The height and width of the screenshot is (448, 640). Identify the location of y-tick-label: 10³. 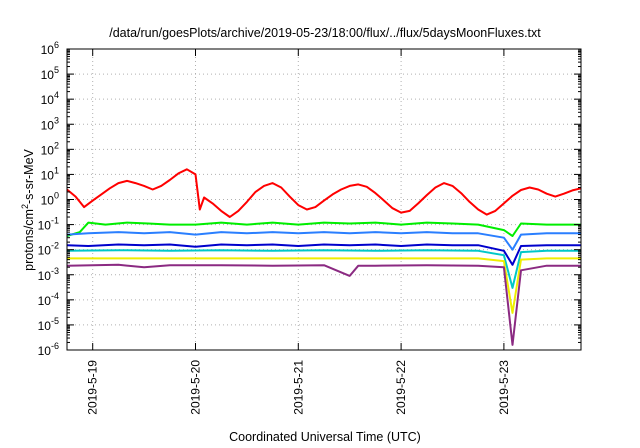
(50, 123).